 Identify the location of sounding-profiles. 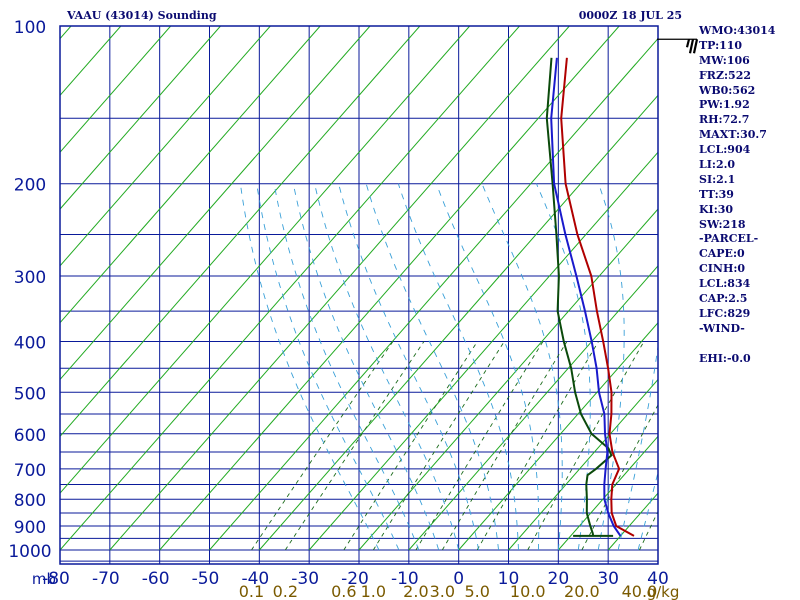
(590, 297).